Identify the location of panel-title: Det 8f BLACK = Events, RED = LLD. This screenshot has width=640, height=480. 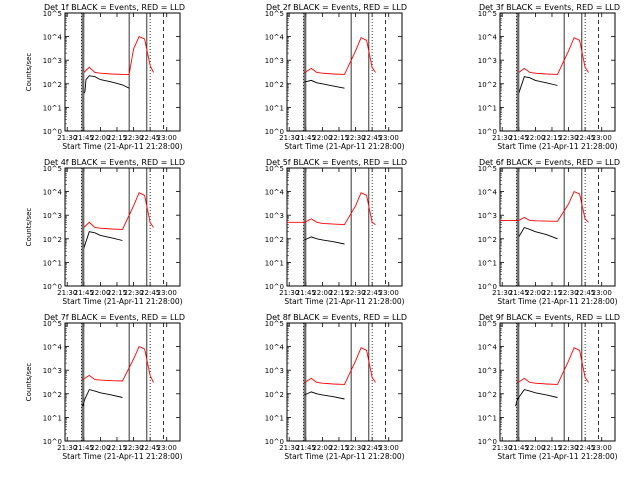
(336, 317).